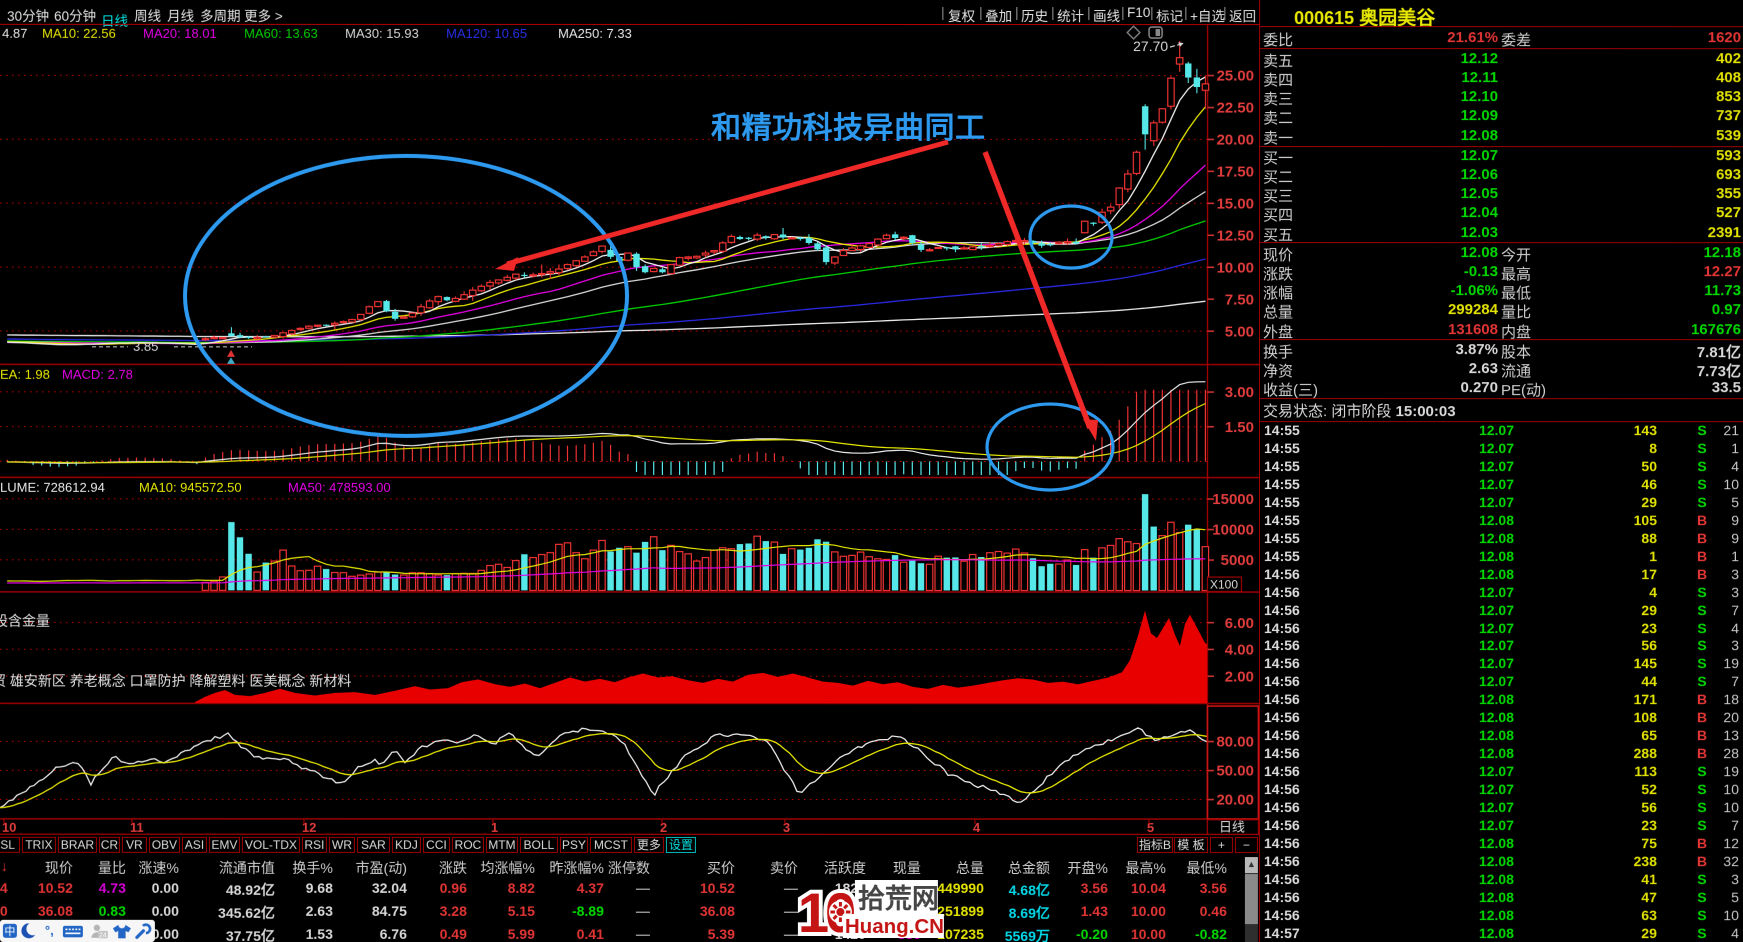 The image size is (1743, 942). Describe the element at coordinates (339, 487) in the screenshot. I see `svg-text: MA50: 478593.00` at that location.